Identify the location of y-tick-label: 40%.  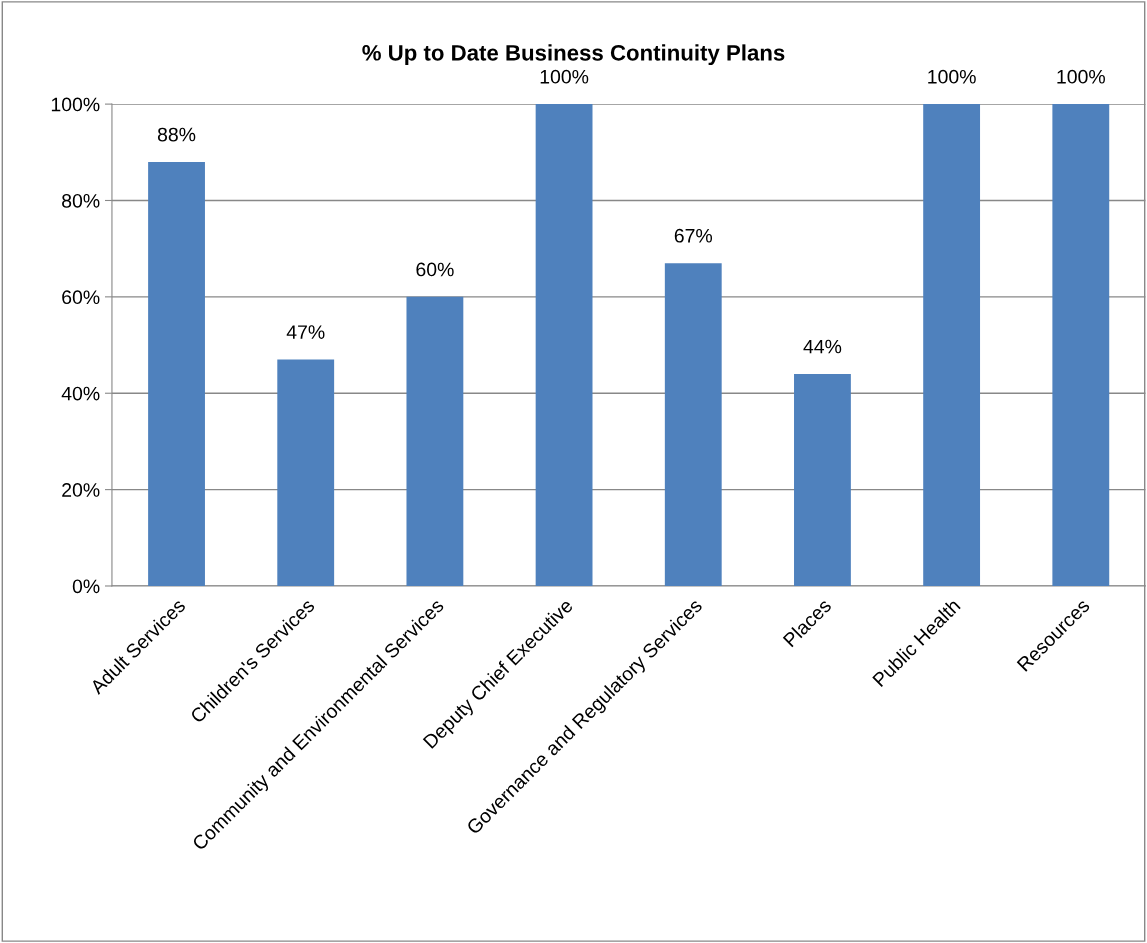
(80, 393).